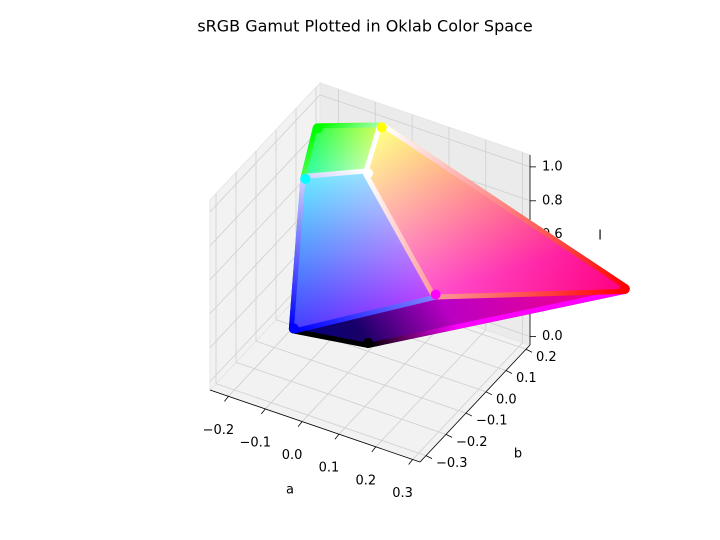 This screenshot has width=720, height=540. What do you see at coordinates (600, 236) in the screenshot?
I see `z-axis-label: l` at bounding box center [600, 236].